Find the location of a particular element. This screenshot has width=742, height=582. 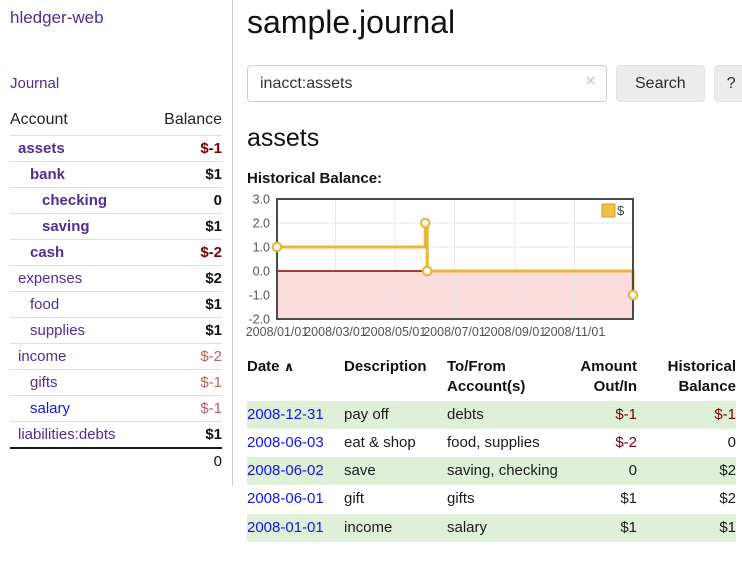

account-balance: 0 is located at coordinates (184, 200).